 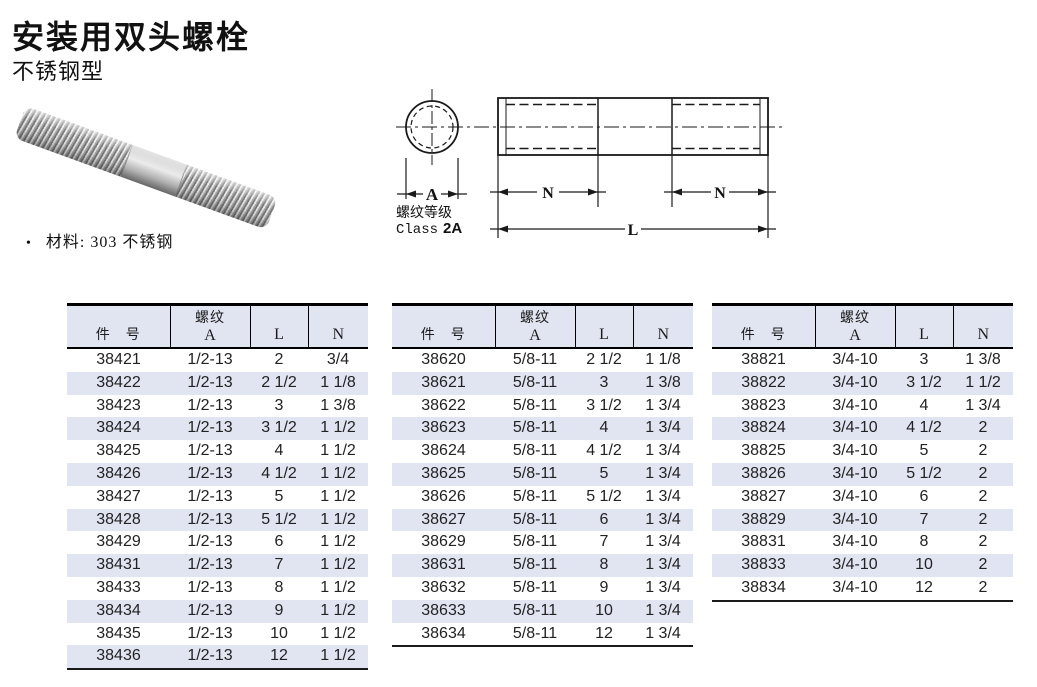 I want to click on dim-n-left-label: N, so click(x=548, y=193).